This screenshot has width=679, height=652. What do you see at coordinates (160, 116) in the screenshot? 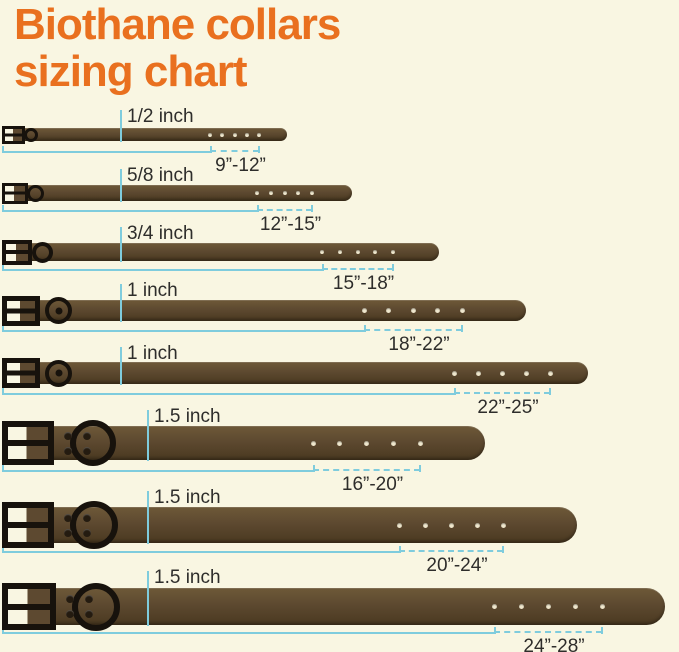
I see `width-label: 1/2 inch` at bounding box center [160, 116].